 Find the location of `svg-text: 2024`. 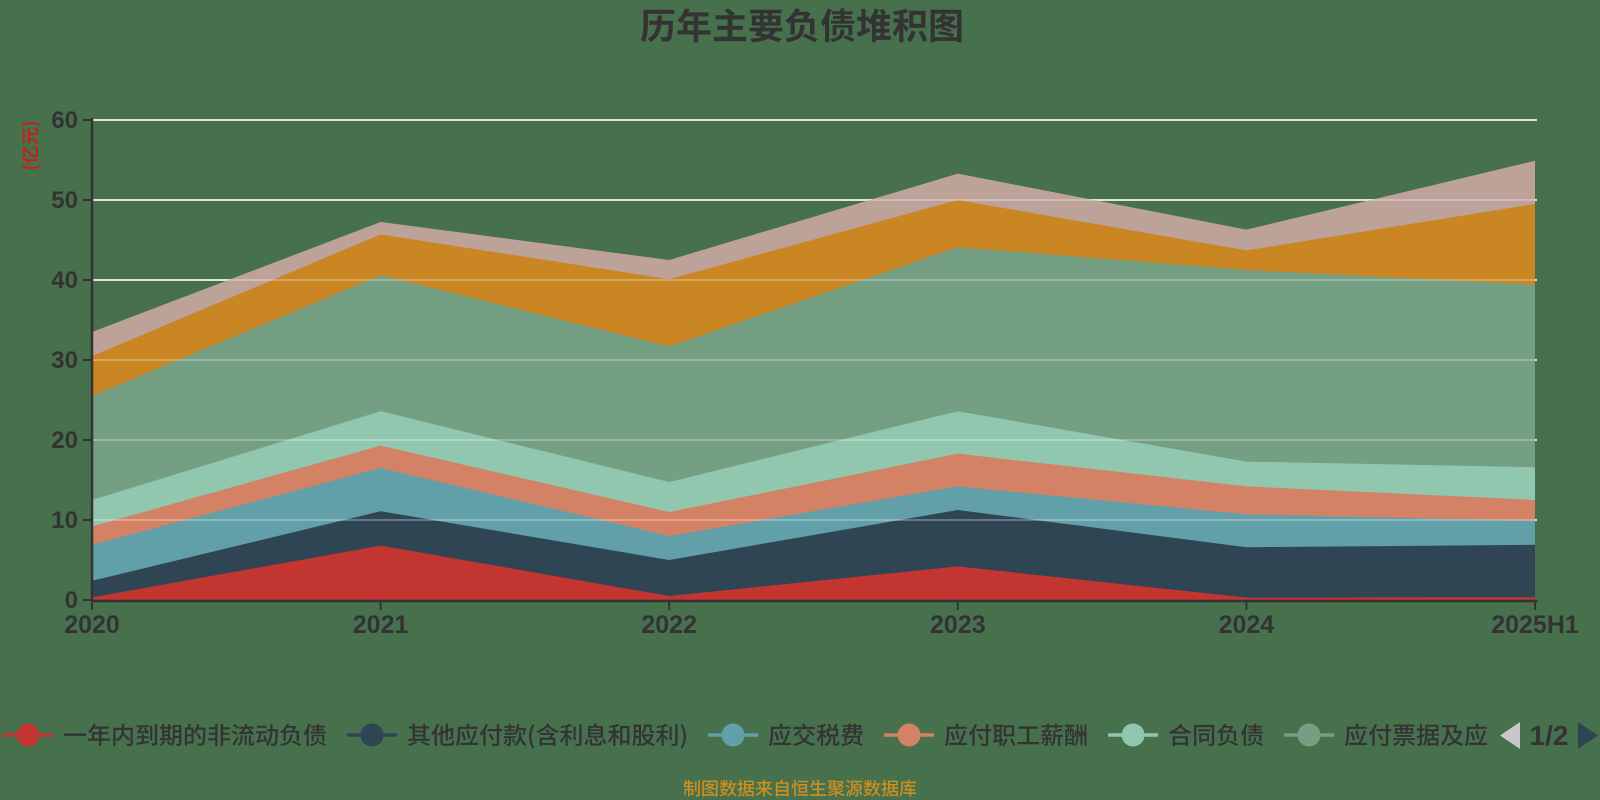

svg-text: 2024 is located at coordinates (1247, 625).